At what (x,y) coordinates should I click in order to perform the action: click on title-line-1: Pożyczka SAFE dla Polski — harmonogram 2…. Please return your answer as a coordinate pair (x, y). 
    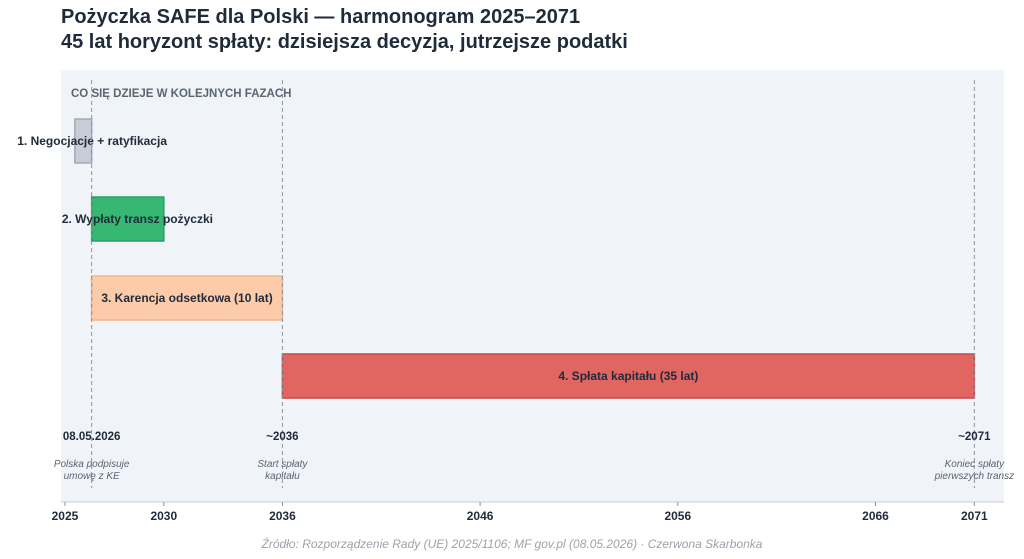
    Looking at the image, I should click on (321, 17).